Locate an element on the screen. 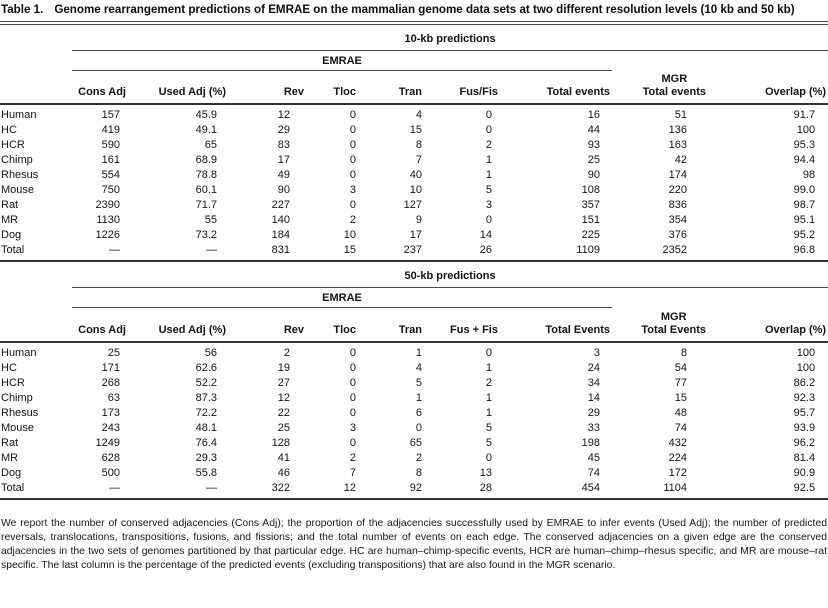  table-cell: 25 is located at coordinates (113, 352).